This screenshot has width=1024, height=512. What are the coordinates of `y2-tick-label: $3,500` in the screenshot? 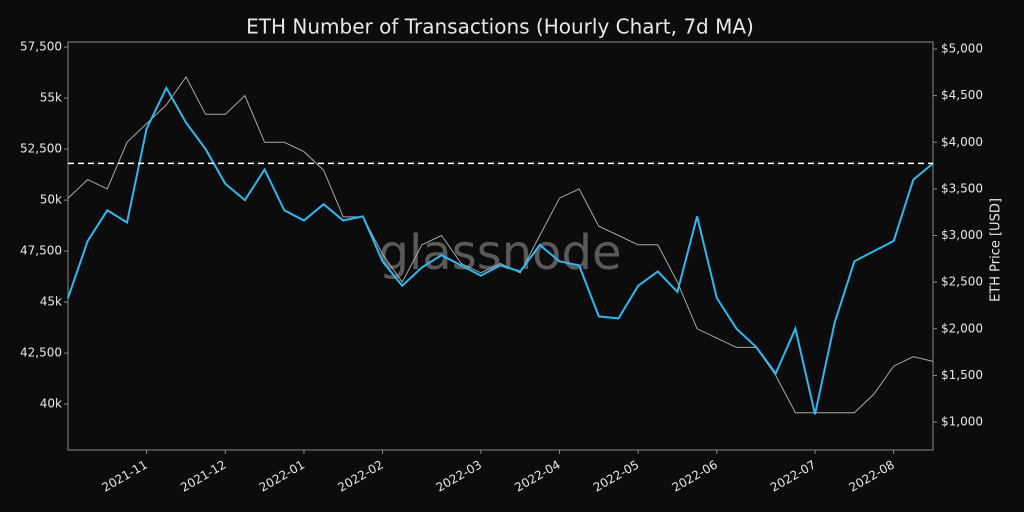 It's located at (962, 188).